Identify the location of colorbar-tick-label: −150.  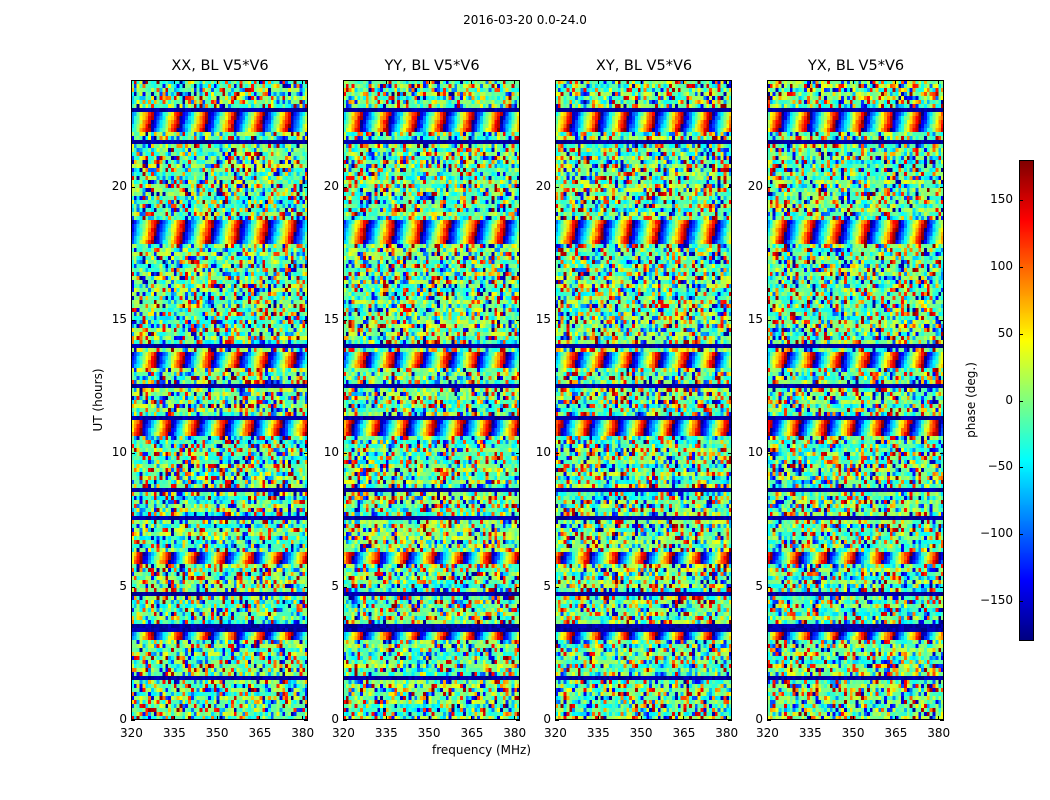
(996, 599).